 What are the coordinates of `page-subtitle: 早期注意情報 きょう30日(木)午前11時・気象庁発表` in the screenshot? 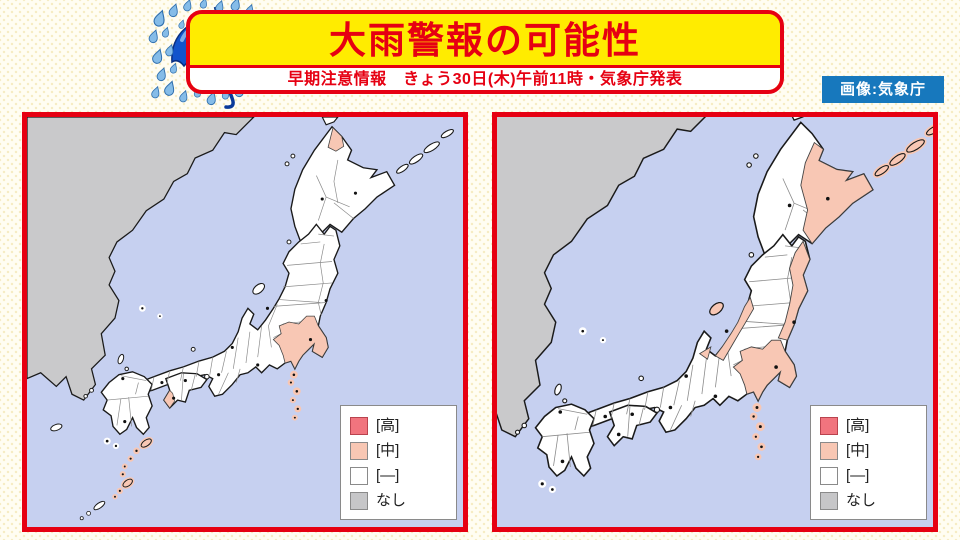 It's located at (485, 77).